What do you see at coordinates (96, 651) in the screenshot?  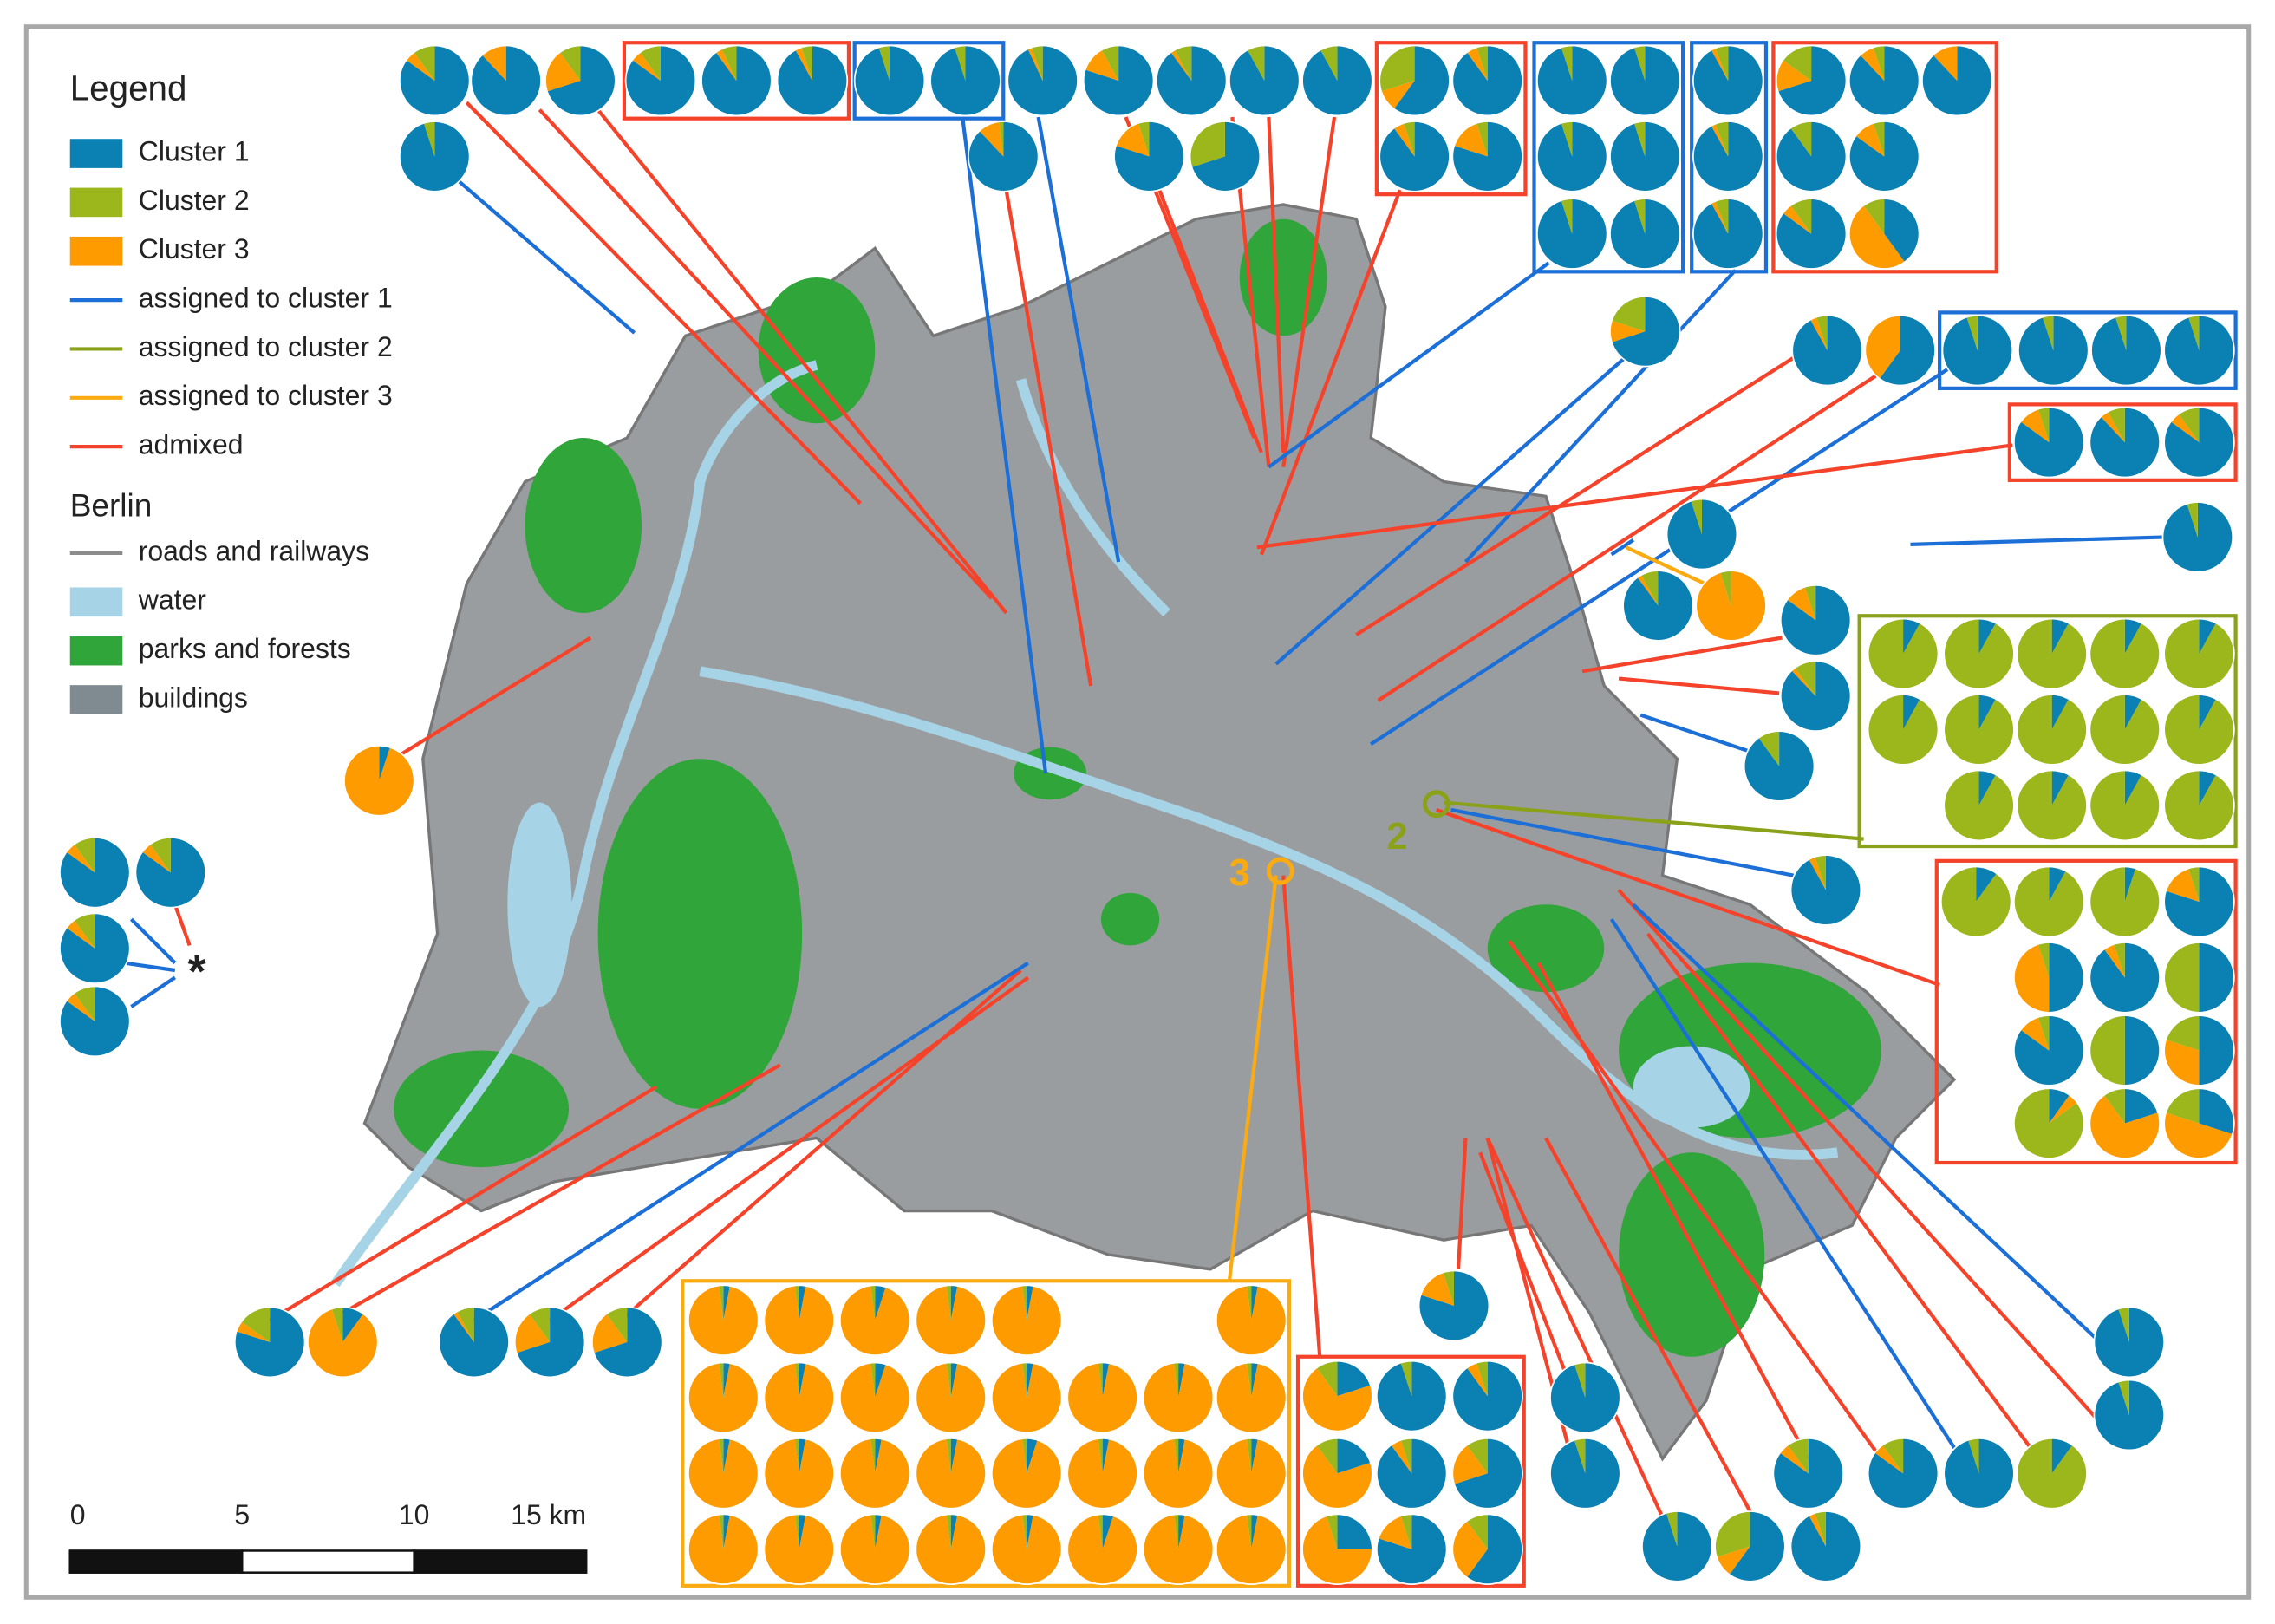 I see `legend-swatch` at bounding box center [96, 651].